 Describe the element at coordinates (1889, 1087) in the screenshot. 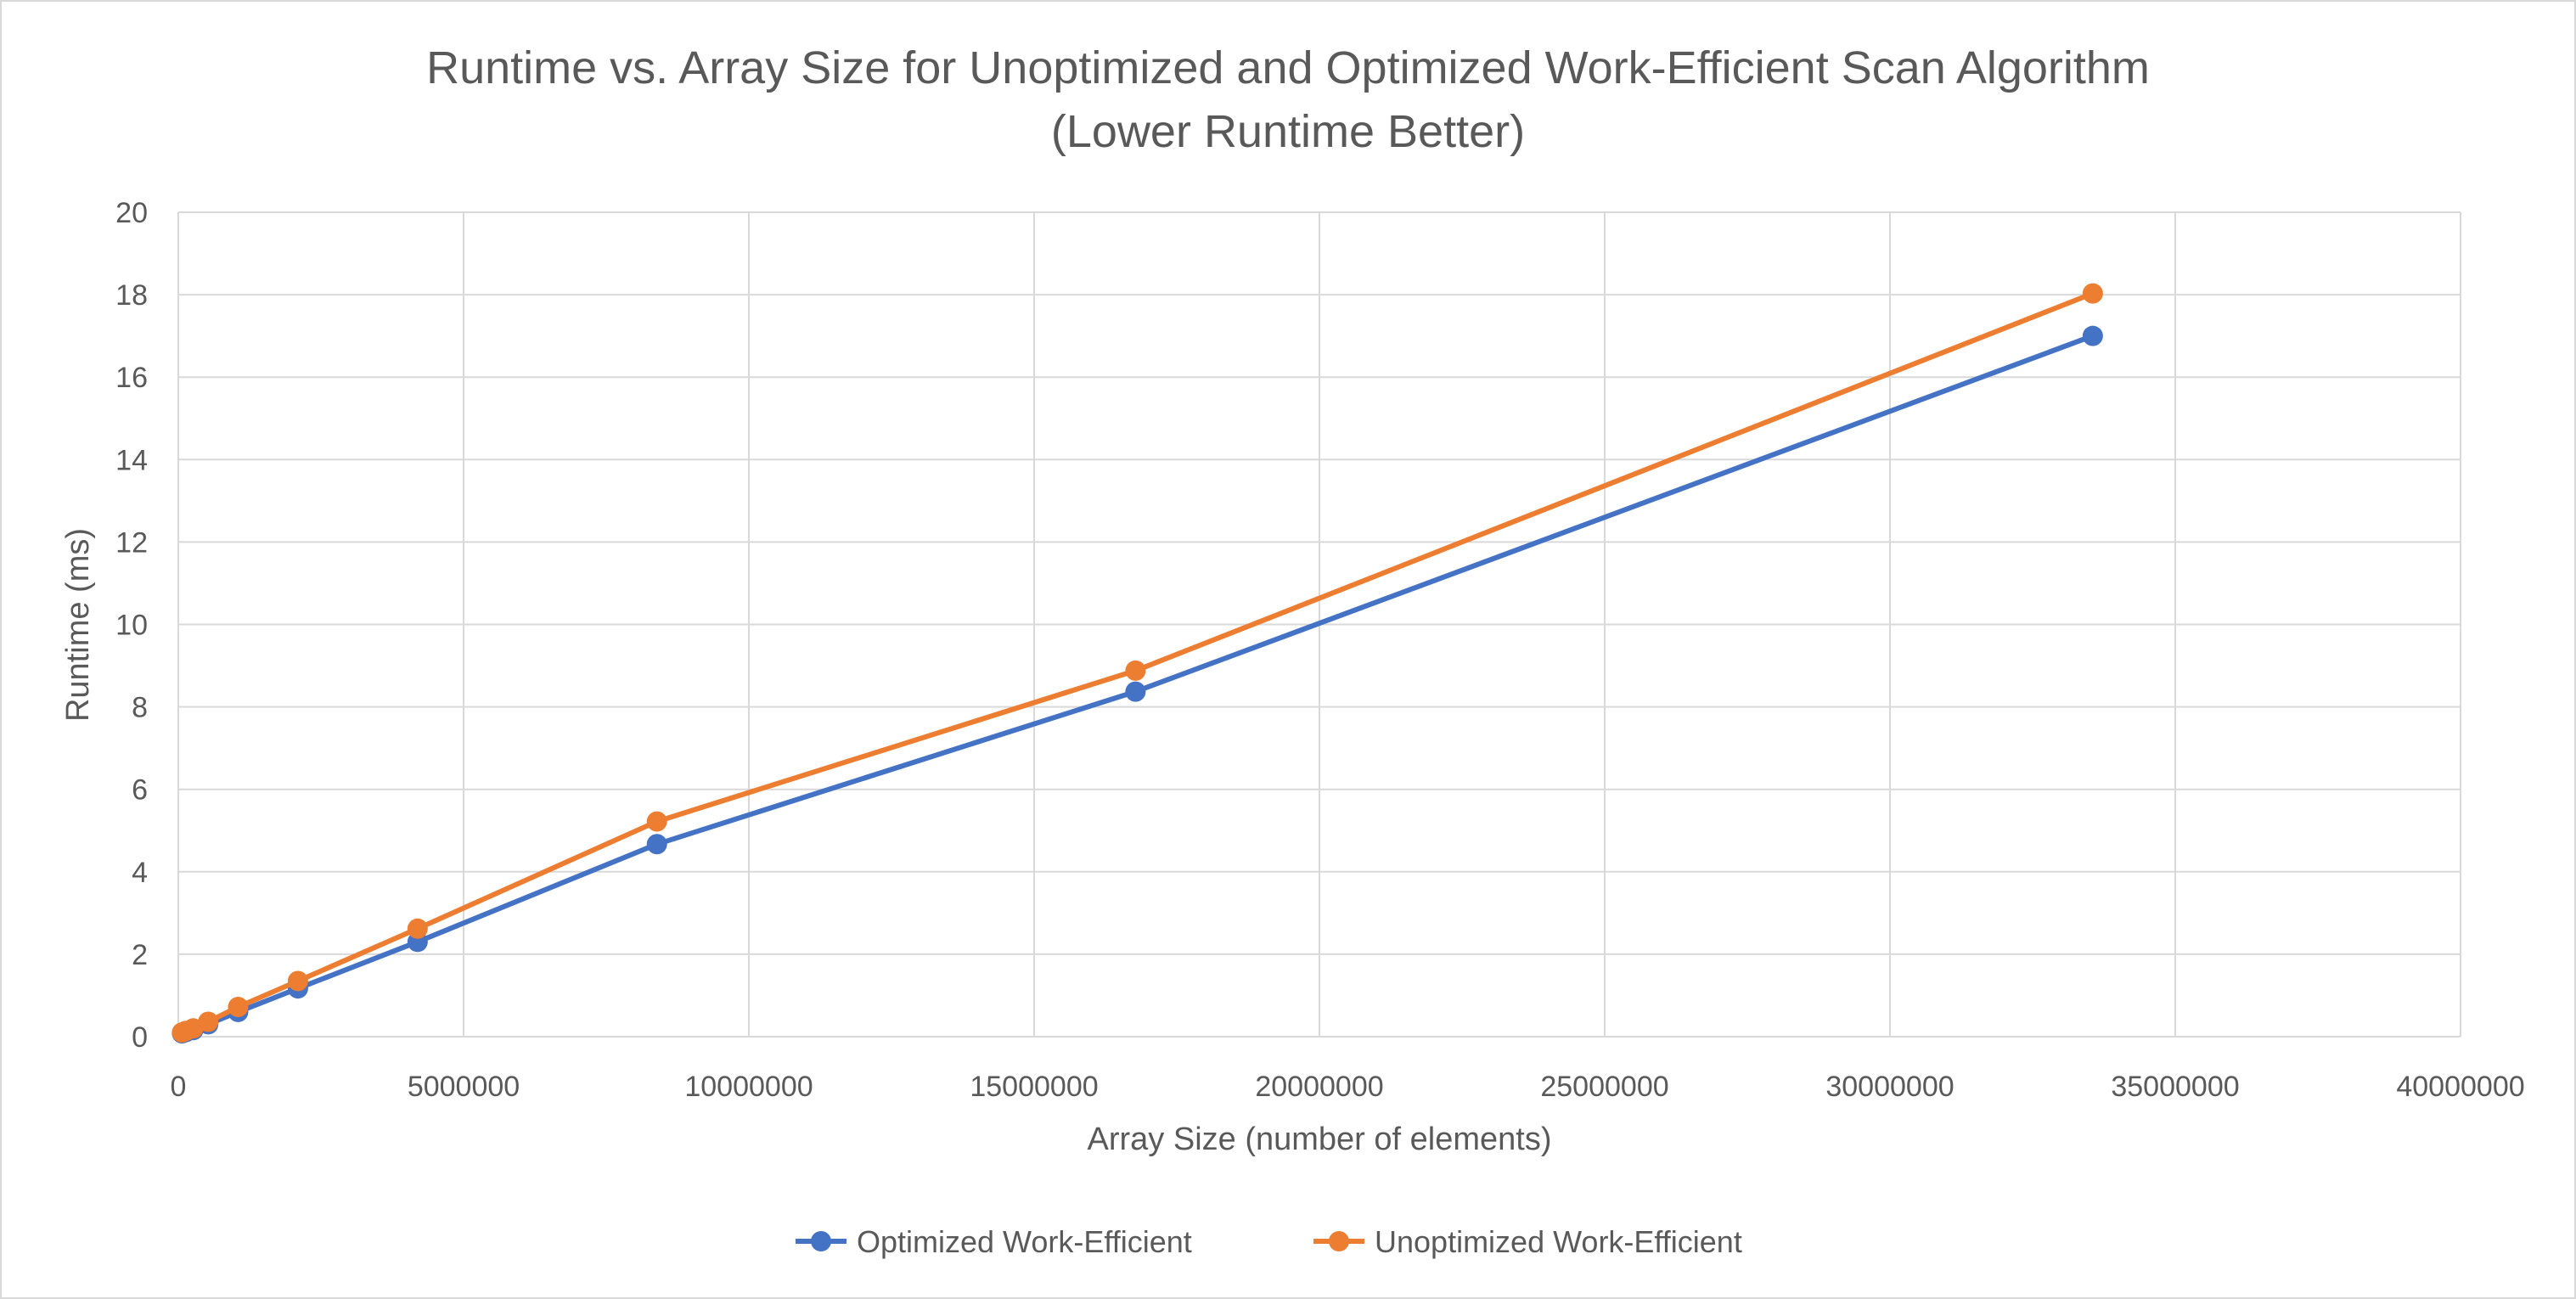

I see `x-tick-label: 30000000` at that location.